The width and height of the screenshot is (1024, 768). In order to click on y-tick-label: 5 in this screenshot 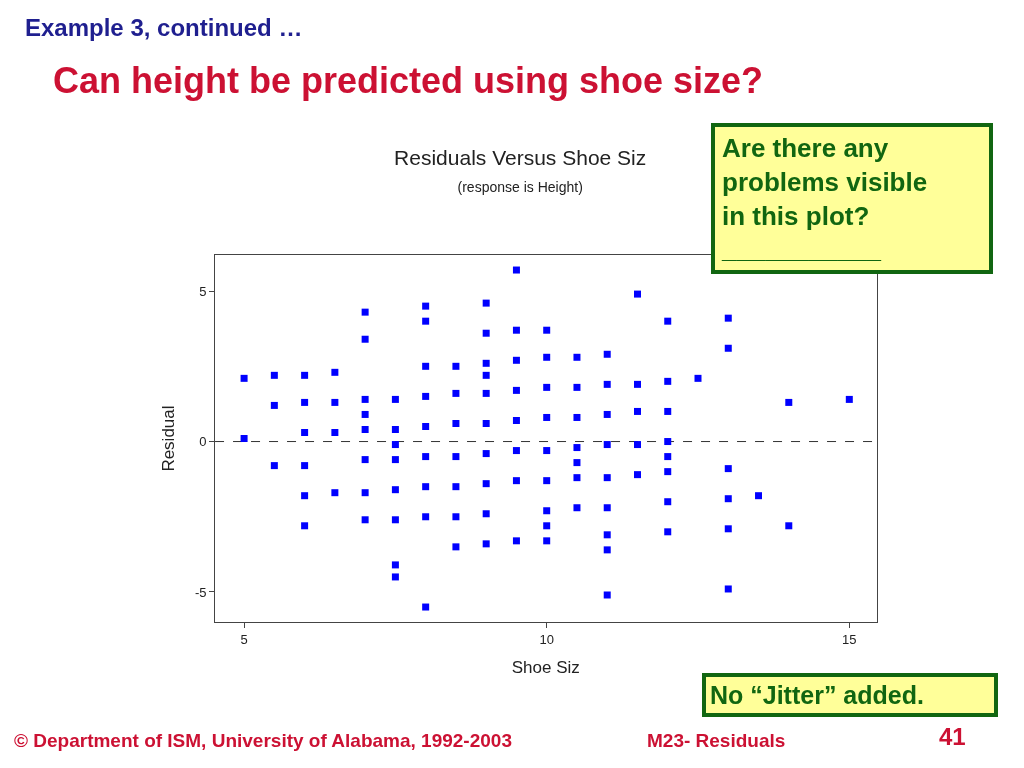, I will do `click(203, 291)`.